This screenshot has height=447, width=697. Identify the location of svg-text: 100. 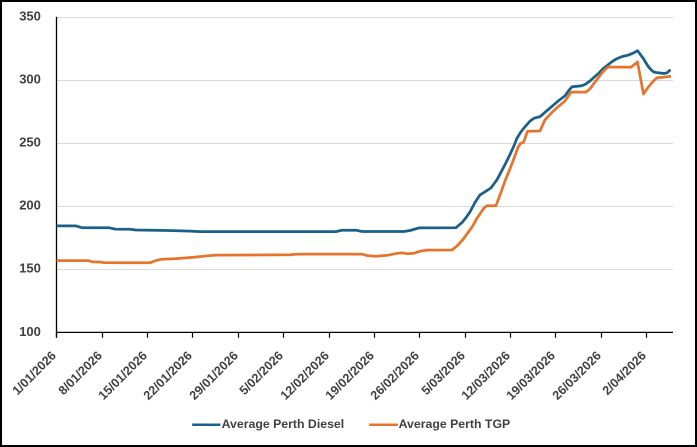
(30, 331).